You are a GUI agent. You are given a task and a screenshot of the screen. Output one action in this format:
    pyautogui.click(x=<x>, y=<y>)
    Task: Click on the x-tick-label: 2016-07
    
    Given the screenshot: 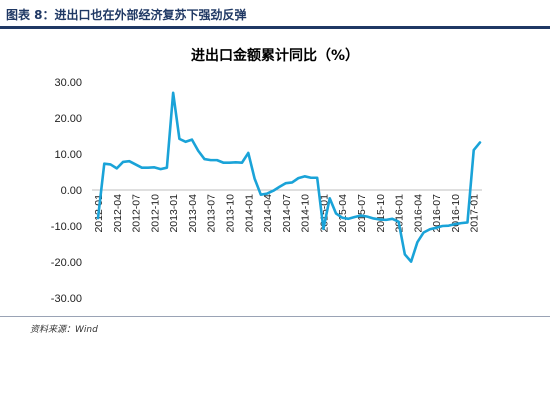 What is the action you would take?
    pyautogui.click(x=437, y=213)
    